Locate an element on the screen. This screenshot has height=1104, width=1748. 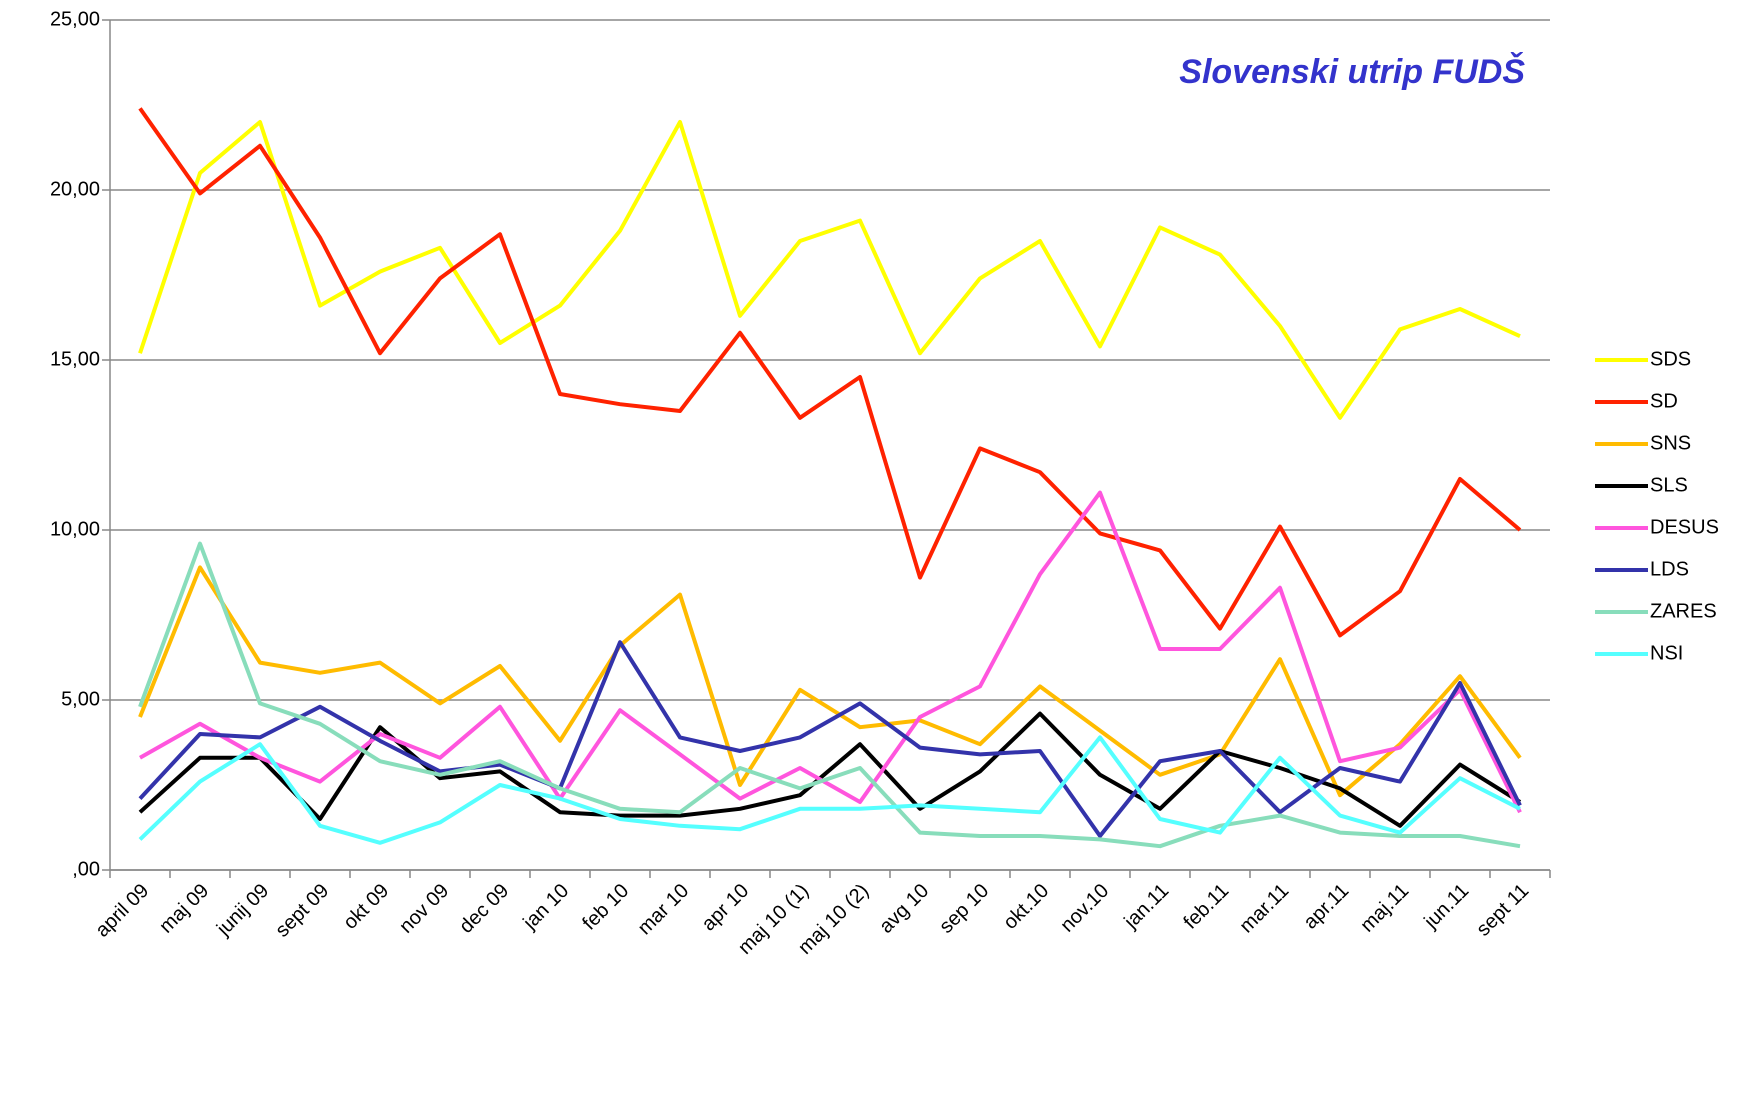
chart-title: Slovenski utrip FUDŠ is located at coordinates (1352, 71).